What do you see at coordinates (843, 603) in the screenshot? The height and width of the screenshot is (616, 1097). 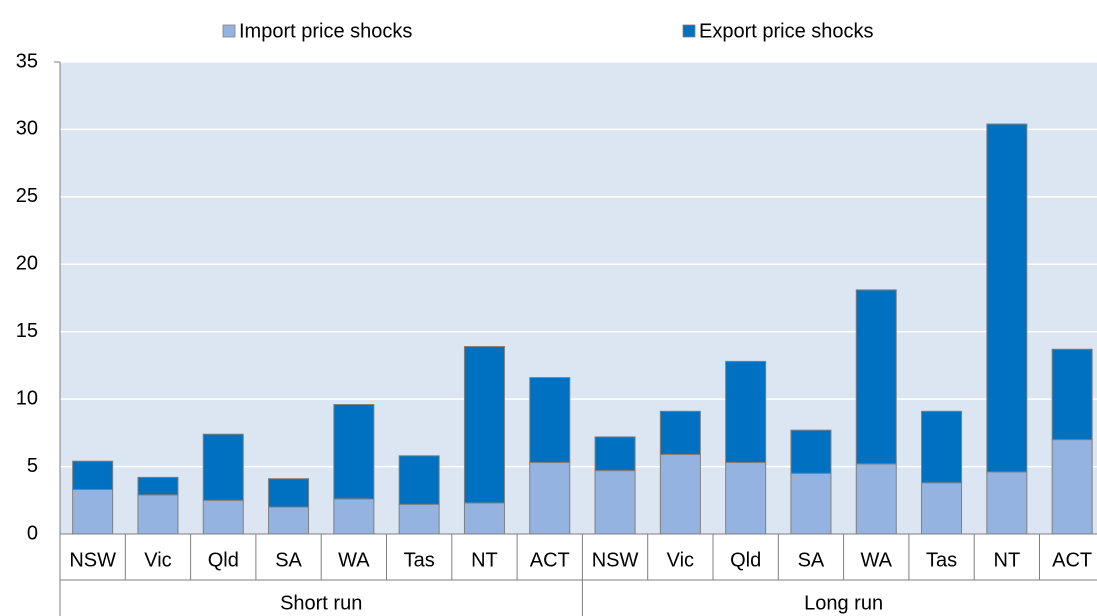 I see `group-label: Long run` at bounding box center [843, 603].